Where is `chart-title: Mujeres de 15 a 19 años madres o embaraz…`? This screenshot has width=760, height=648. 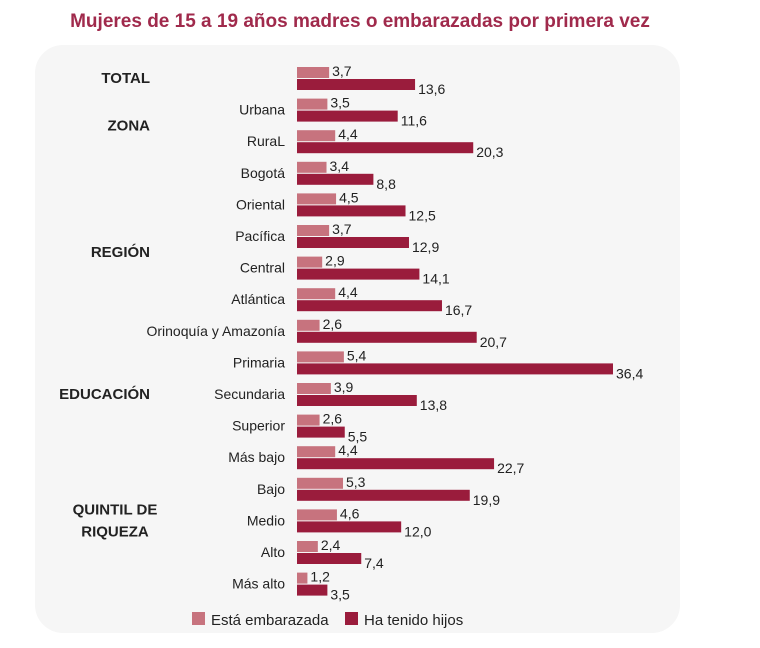 chart-title: Mujeres de 15 a 19 años madres o embaraz… is located at coordinates (360, 21).